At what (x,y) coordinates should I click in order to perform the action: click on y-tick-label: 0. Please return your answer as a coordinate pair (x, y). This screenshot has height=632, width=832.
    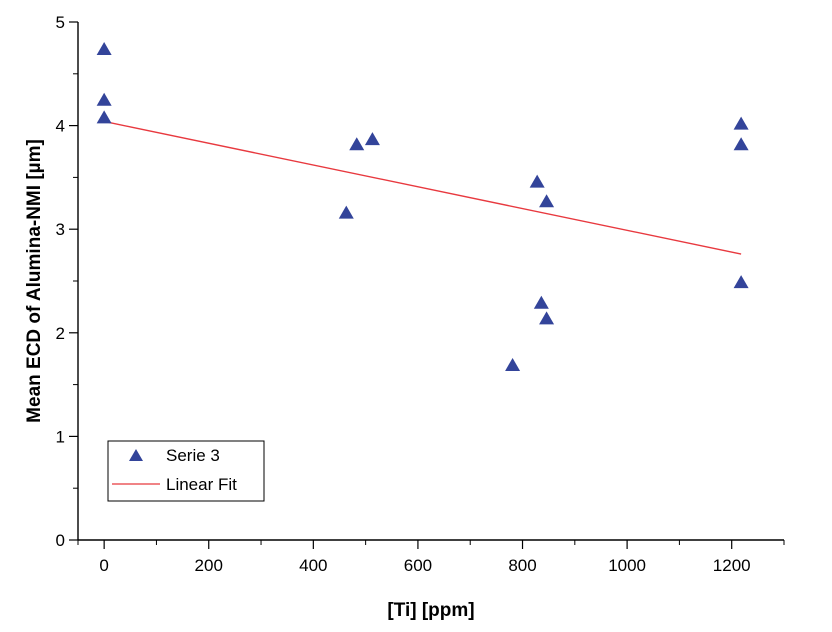
    Looking at the image, I should click on (60, 540).